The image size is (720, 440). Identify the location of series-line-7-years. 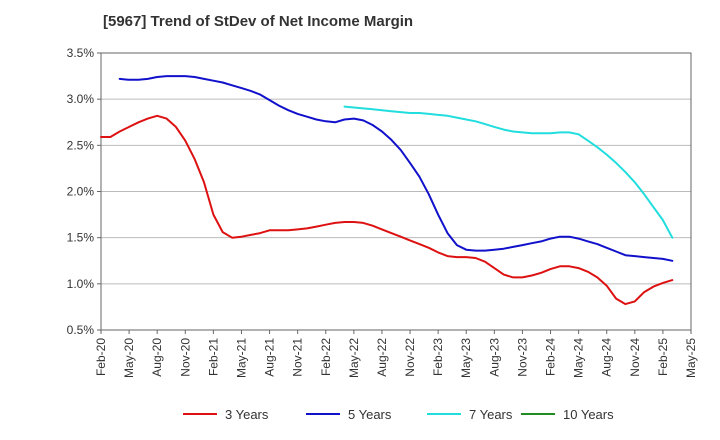
(508, 172).